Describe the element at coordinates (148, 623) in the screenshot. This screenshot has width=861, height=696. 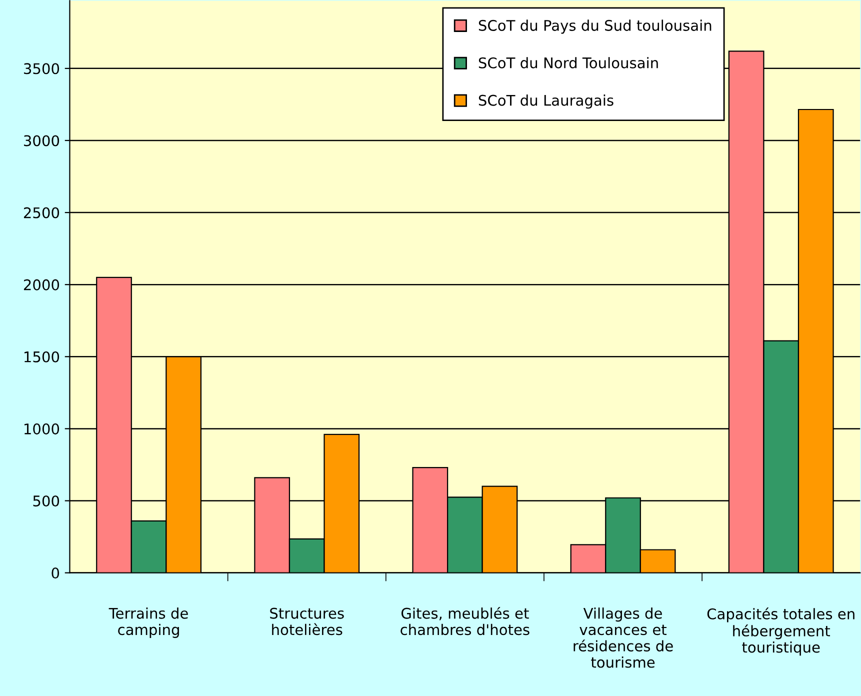
I see `x-tick-label: Terrains de camping` at that location.